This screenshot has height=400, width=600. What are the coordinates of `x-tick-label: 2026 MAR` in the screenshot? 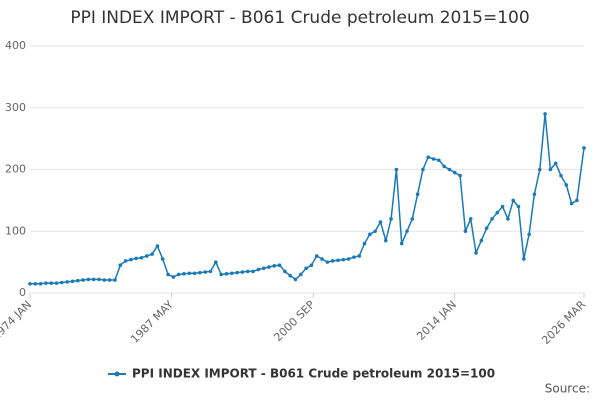 It's located at (563, 322).